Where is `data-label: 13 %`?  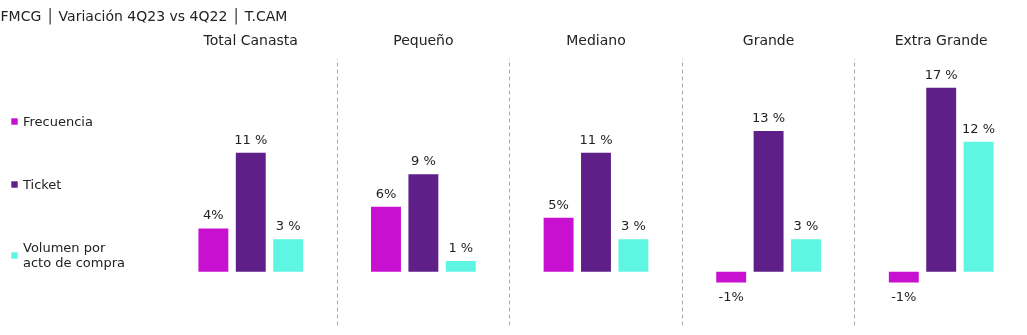 data-label: 13 % is located at coordinates (769, 118).